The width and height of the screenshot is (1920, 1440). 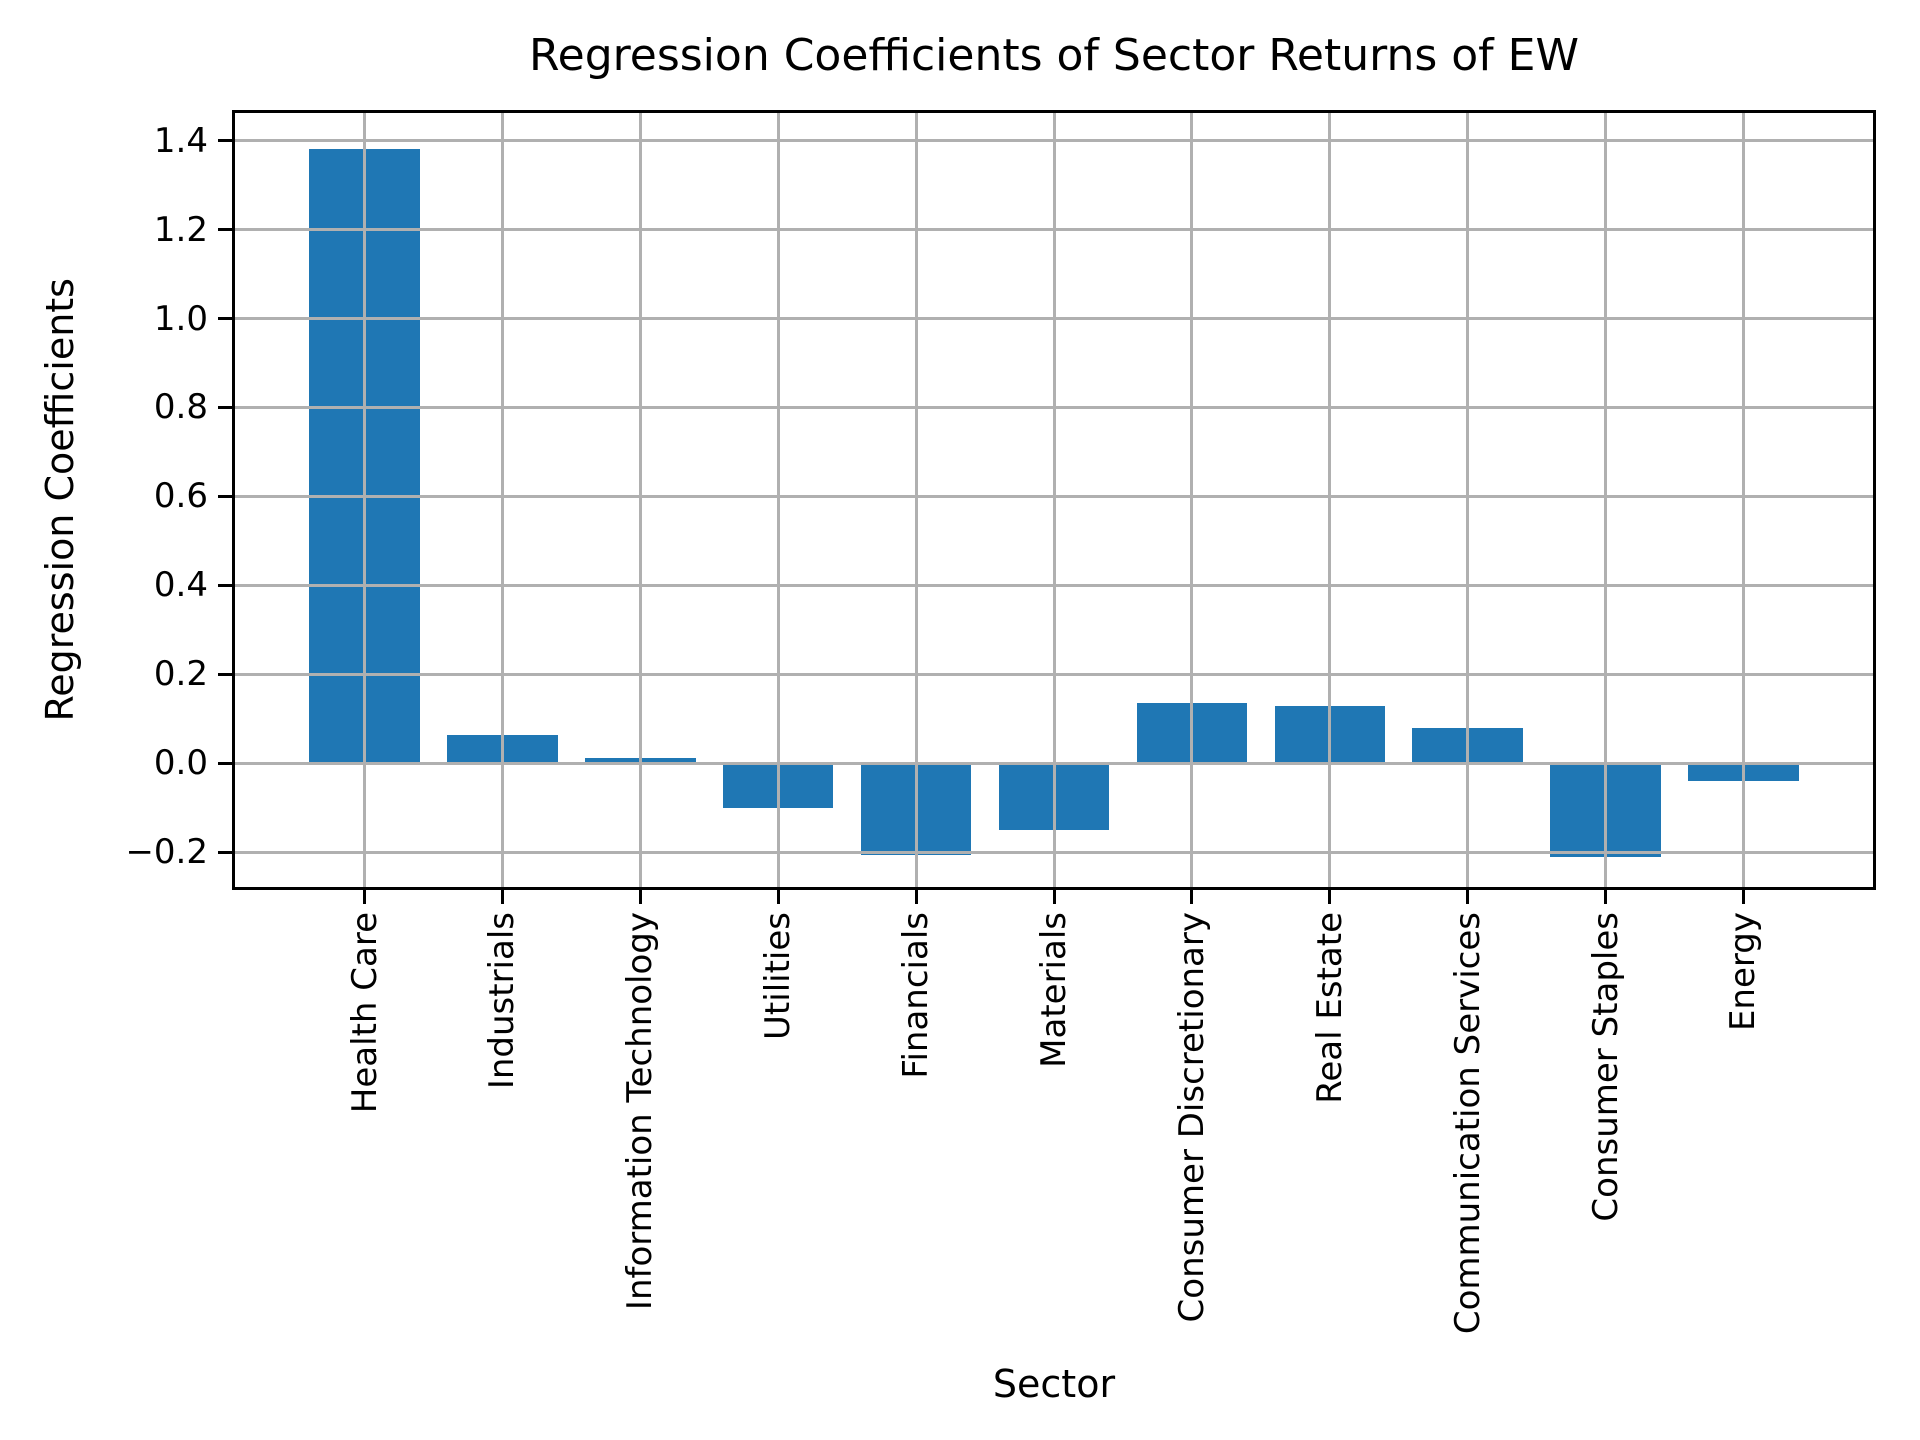 What do you see at coordinates (180, 585) in the screenshot?
I see `y-tick-label: 0.4` at bounding box center [180, 585].